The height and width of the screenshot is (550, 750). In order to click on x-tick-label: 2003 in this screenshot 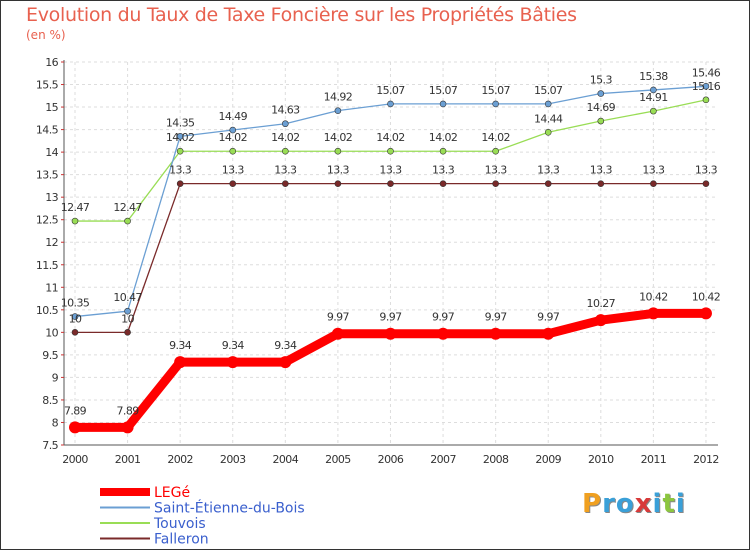, I will do `click(233, 459)`.